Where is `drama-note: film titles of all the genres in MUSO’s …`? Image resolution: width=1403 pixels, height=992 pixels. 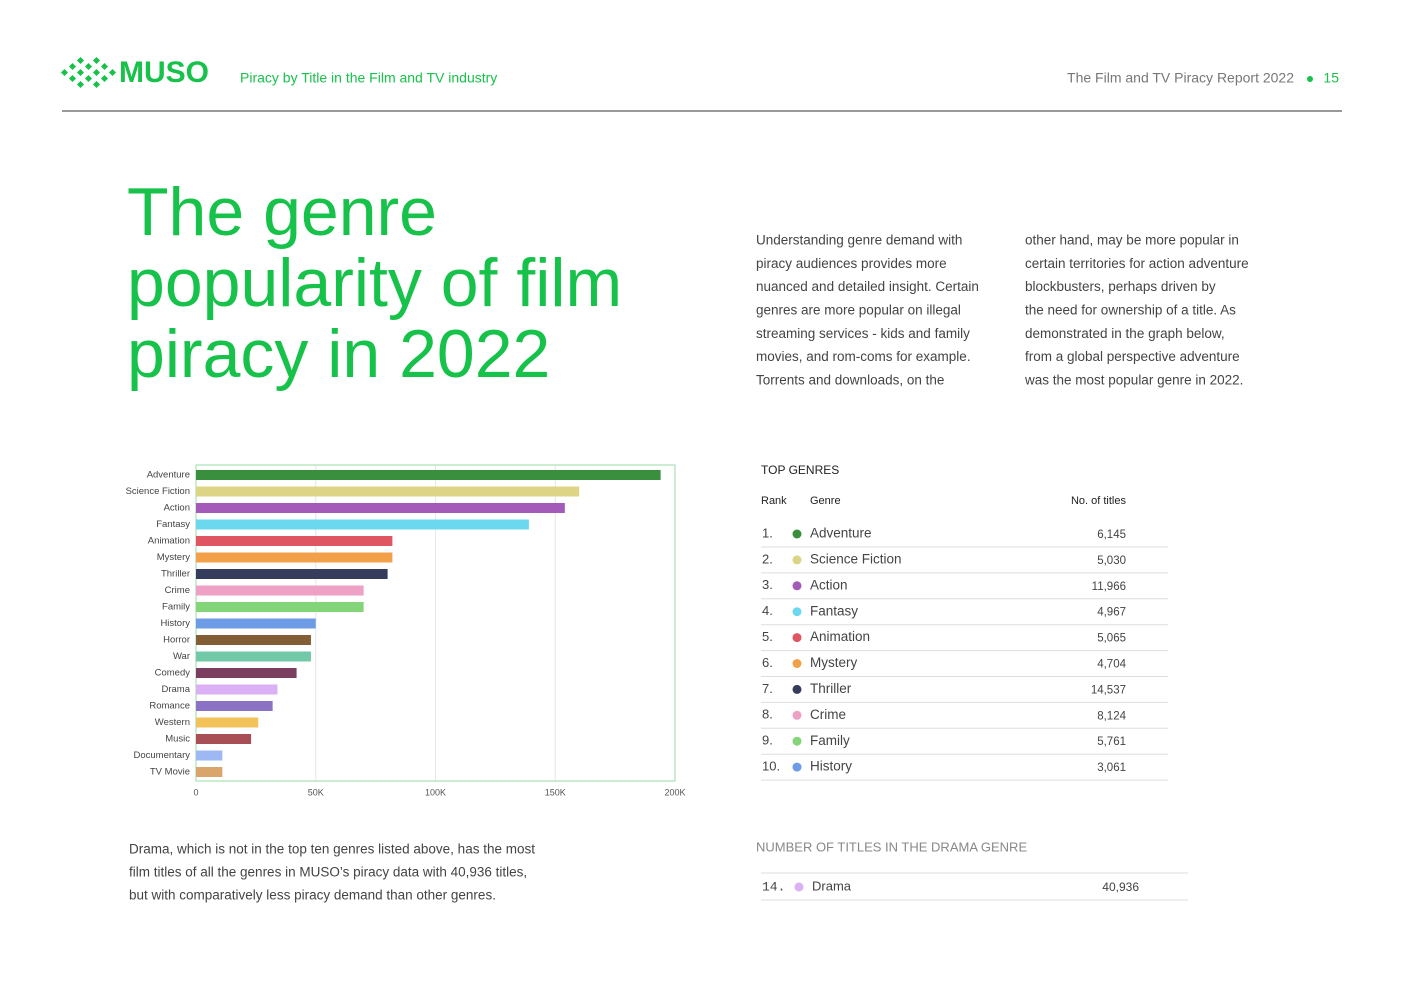
drama-note: film titles of all the genres in MUSO’s … is located at coordinates (328, 872).